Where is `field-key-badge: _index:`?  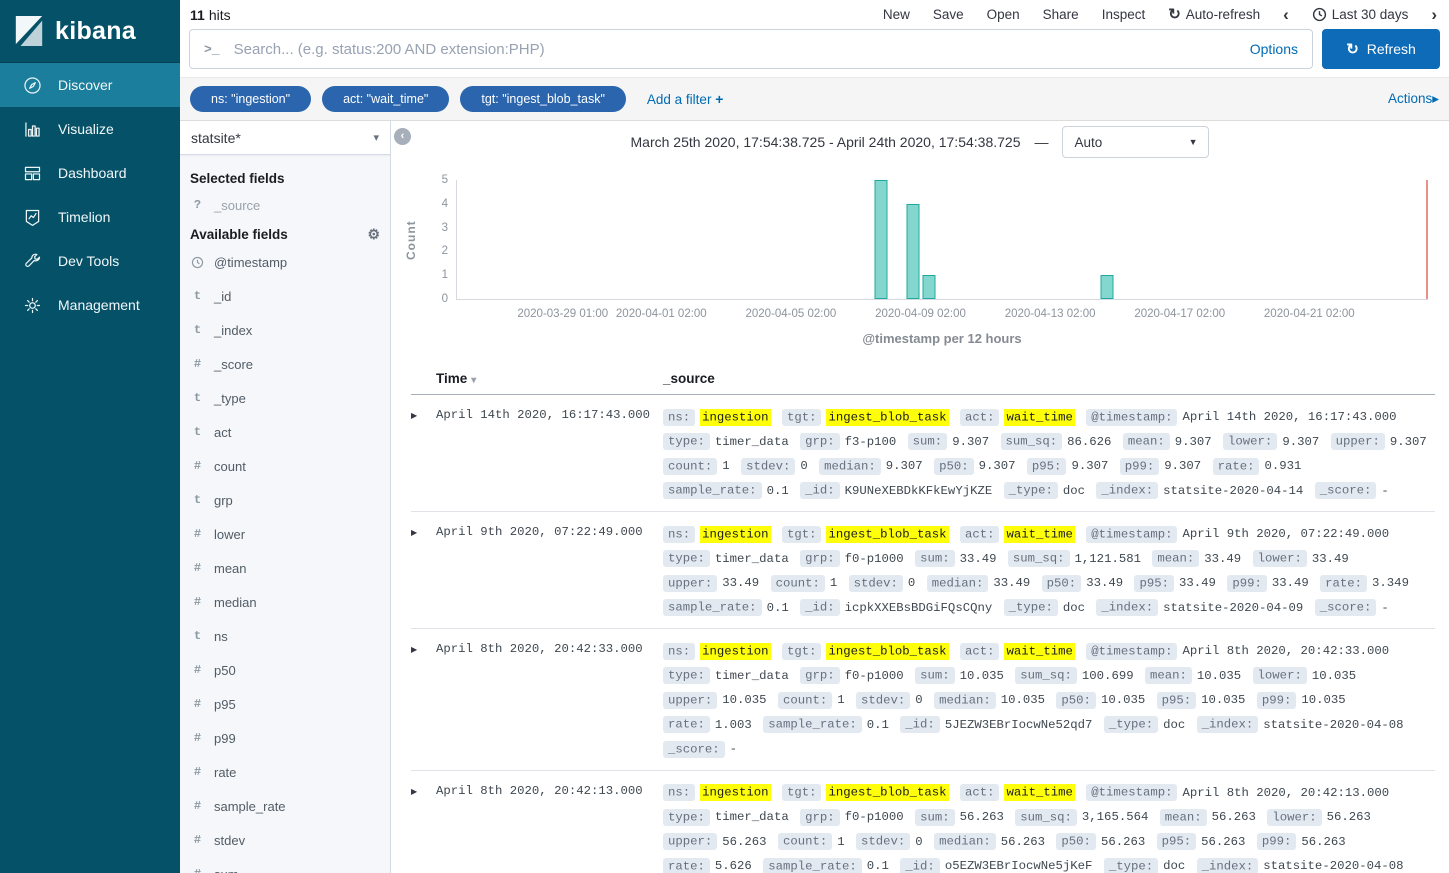
field-key-badge: _index: is located at coordinates (1127, 607).